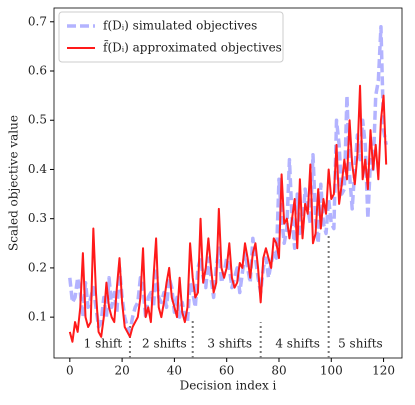 The image size is (415, 405). What do you see at coordinates (37, 169) in the screenshot?
I see `y-tick-label: 0.4` at bounding box center [37, 169].